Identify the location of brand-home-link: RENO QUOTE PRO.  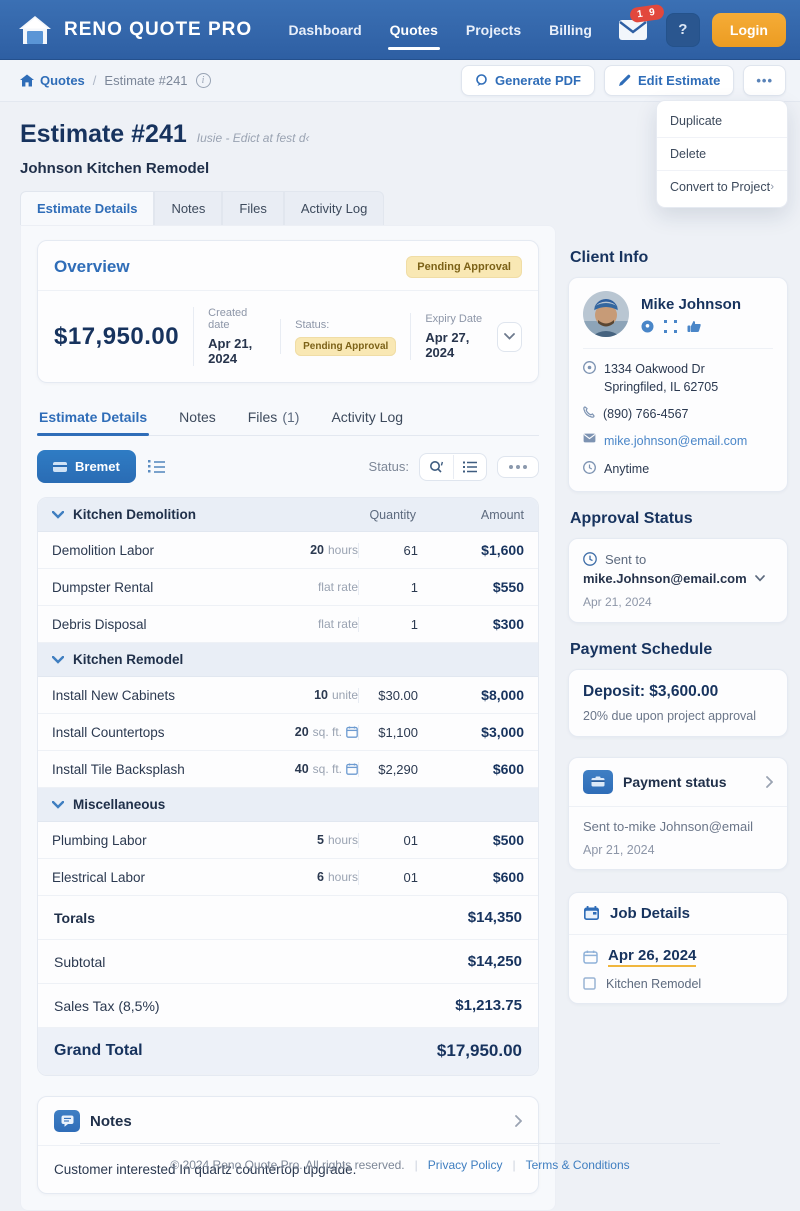
(134, 30).